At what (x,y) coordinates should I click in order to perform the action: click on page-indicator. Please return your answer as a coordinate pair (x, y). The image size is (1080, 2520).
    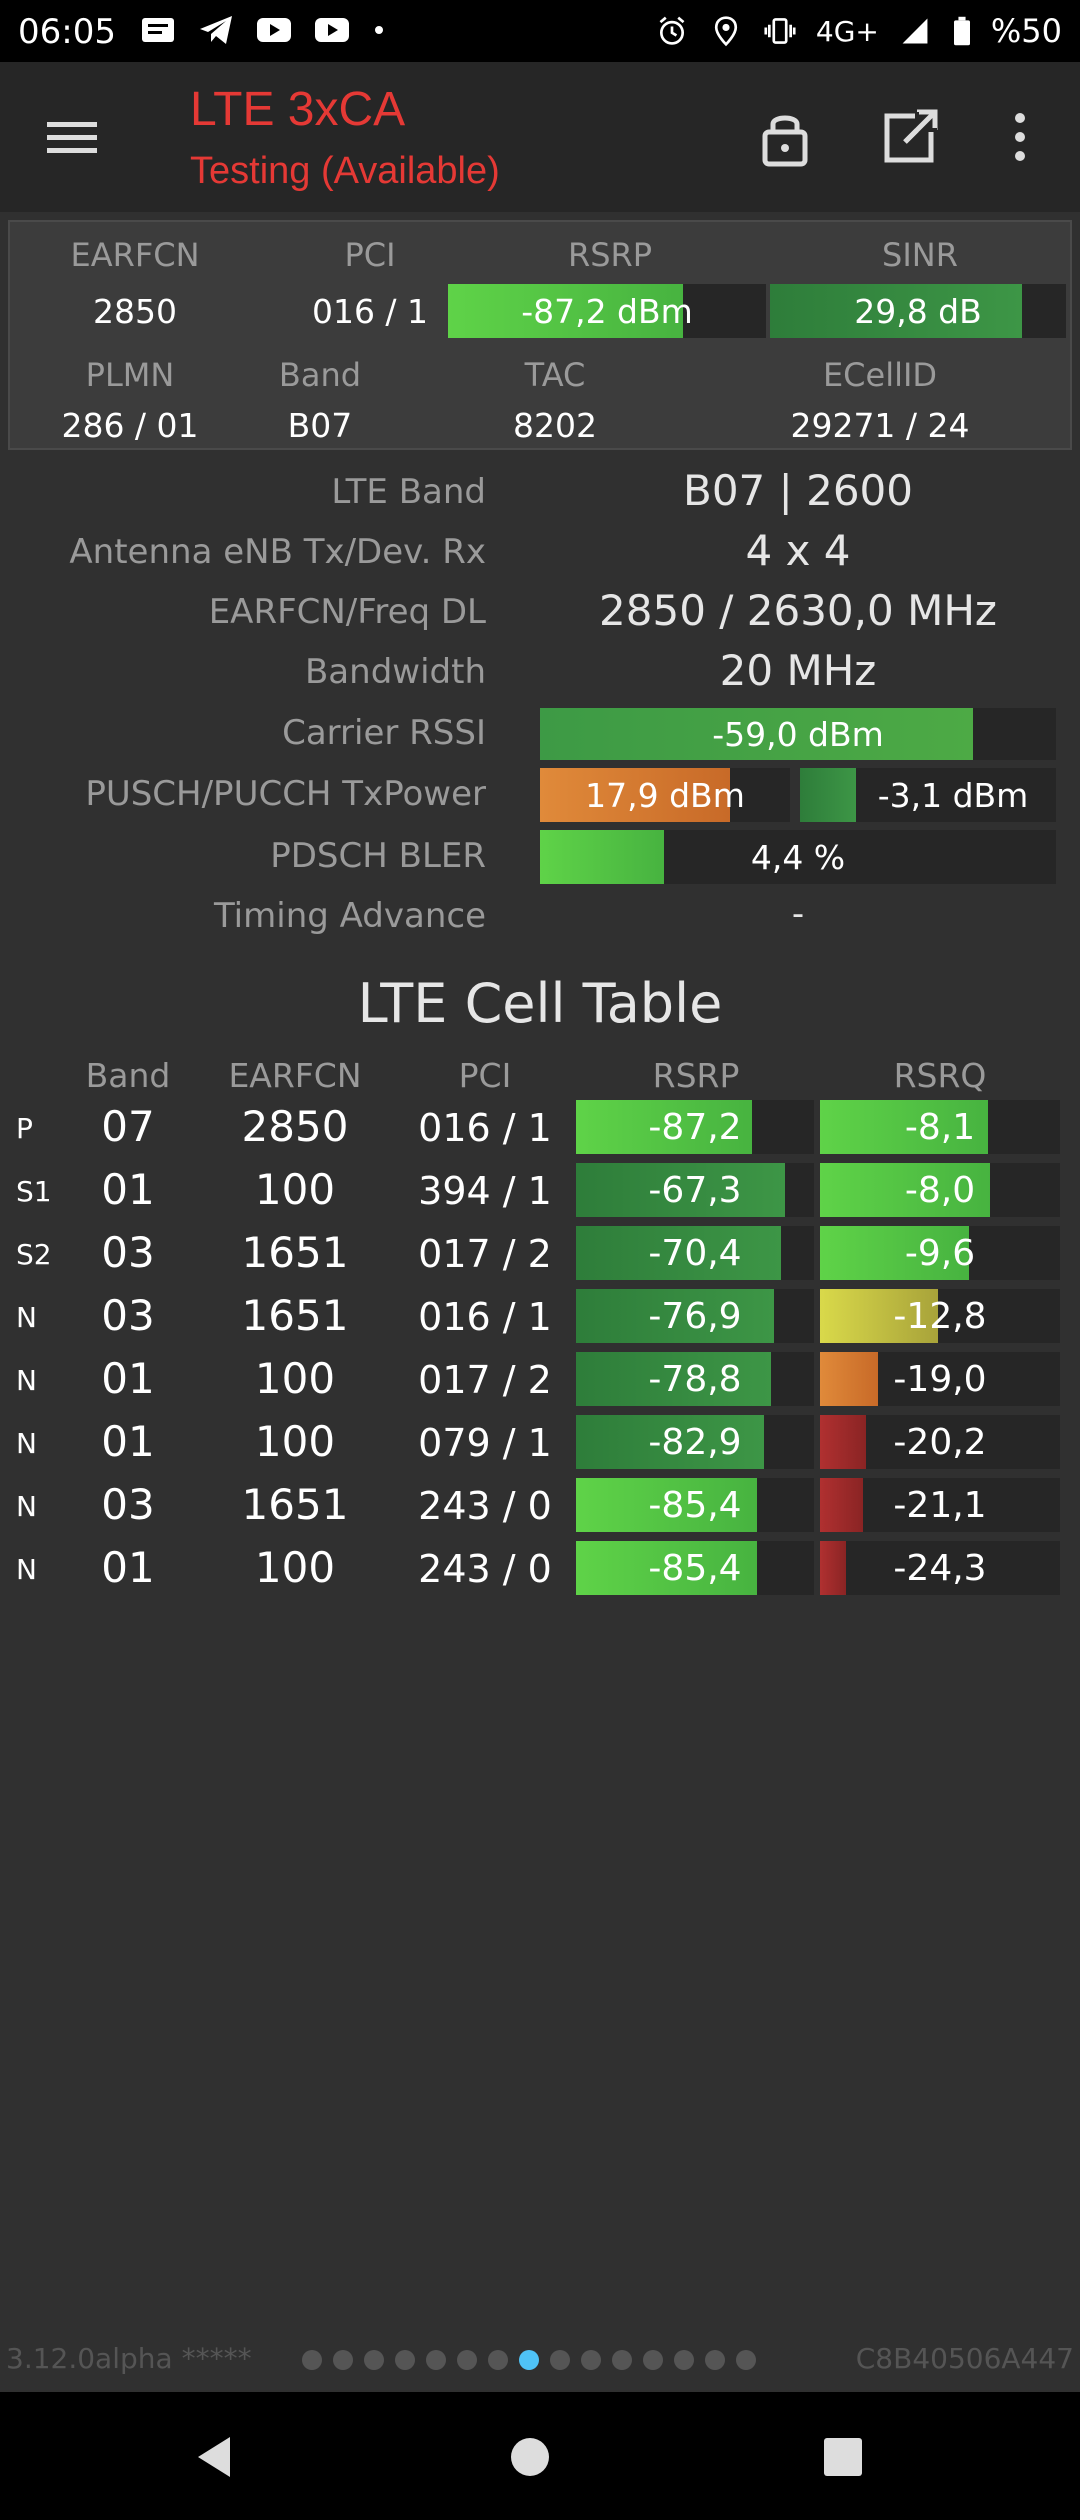
    Looking at the image, I should click on (529, 2360).